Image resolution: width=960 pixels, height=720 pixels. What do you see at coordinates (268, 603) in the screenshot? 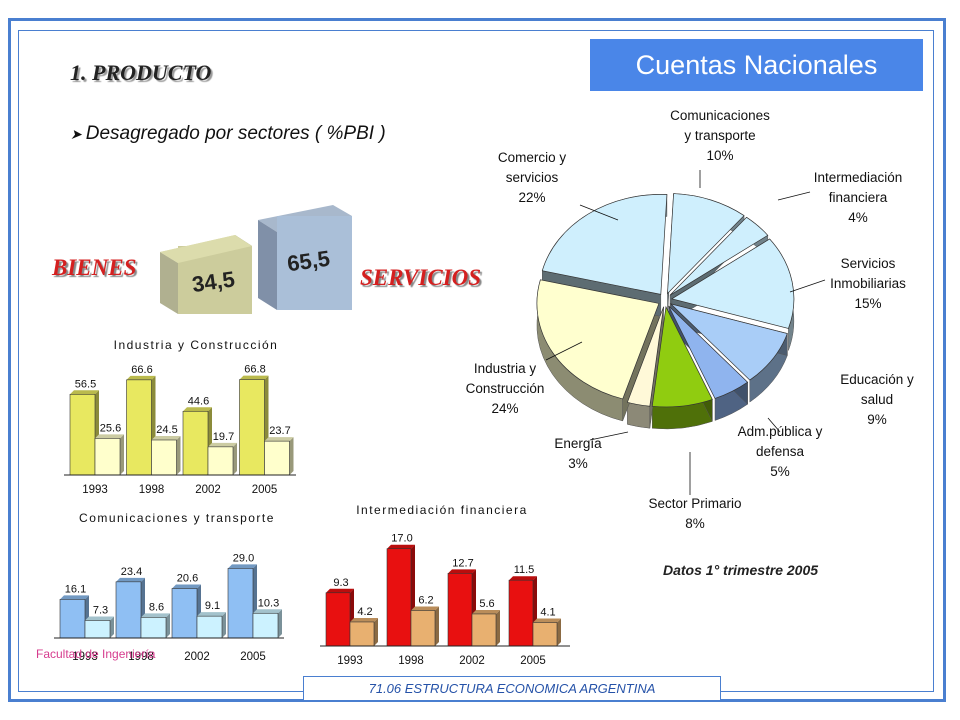
I see `bar-value-label: 10.3` at bounding box center [268, 603].